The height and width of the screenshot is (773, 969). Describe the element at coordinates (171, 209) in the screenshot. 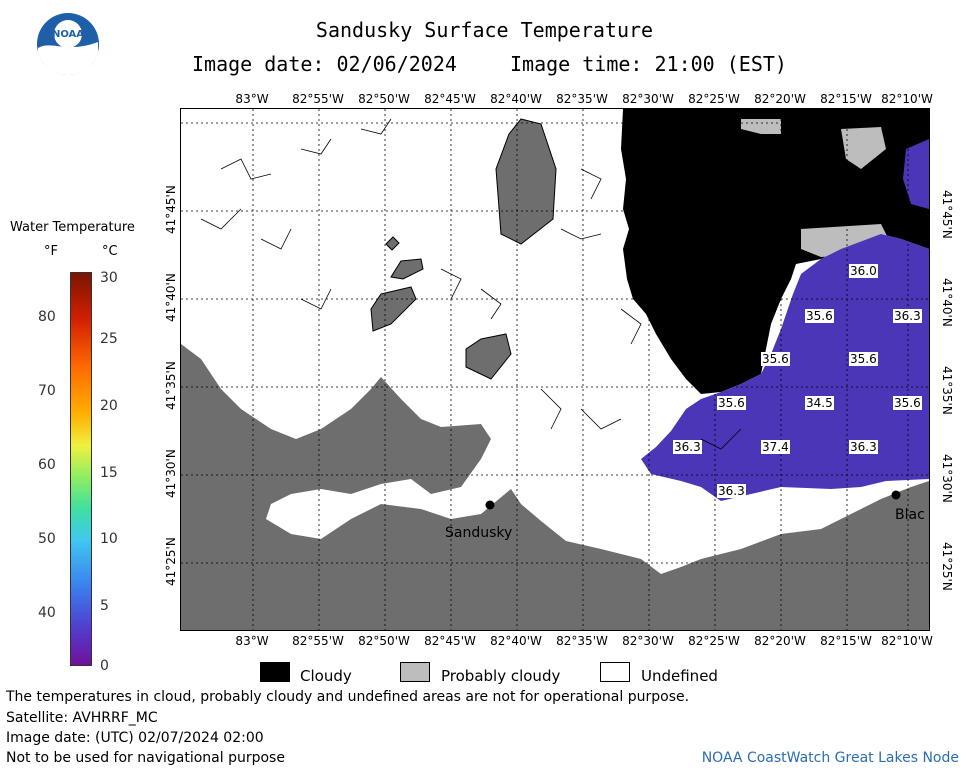

I see `lat-tick-left: 41°45'N` at that location.